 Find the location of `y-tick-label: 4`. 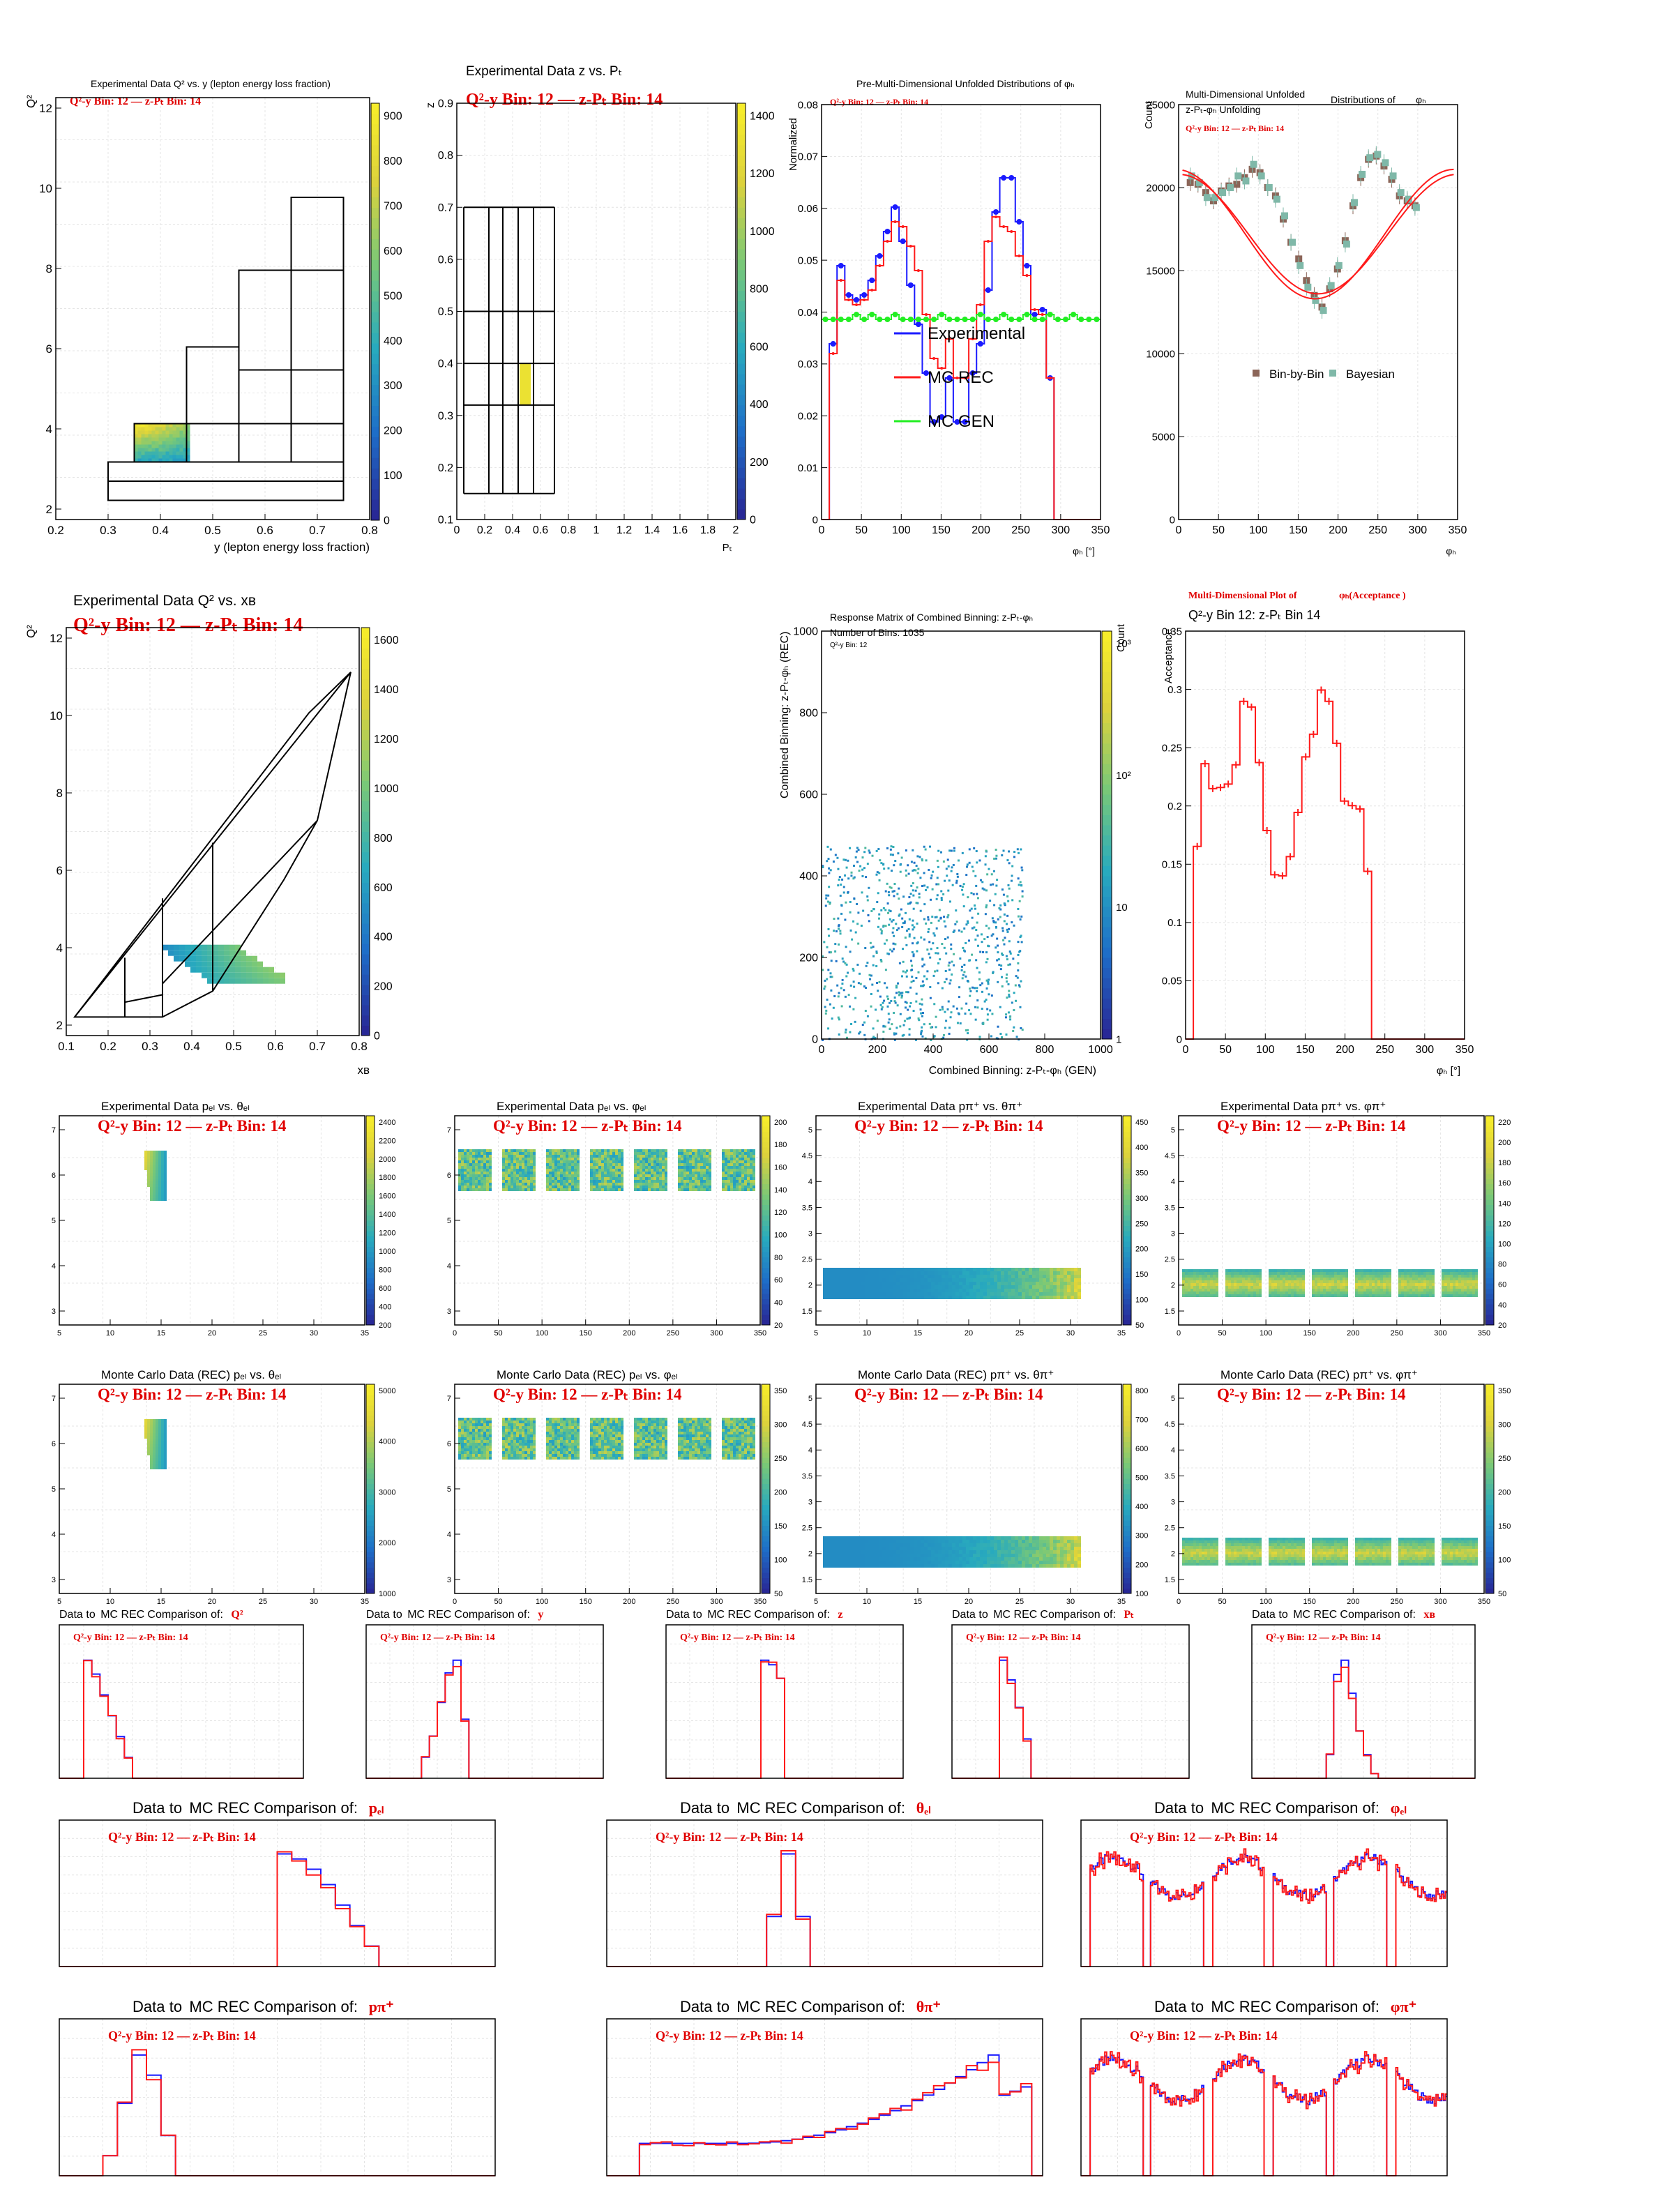

y-tick-label: 4 is located at coordinates (49, 429).